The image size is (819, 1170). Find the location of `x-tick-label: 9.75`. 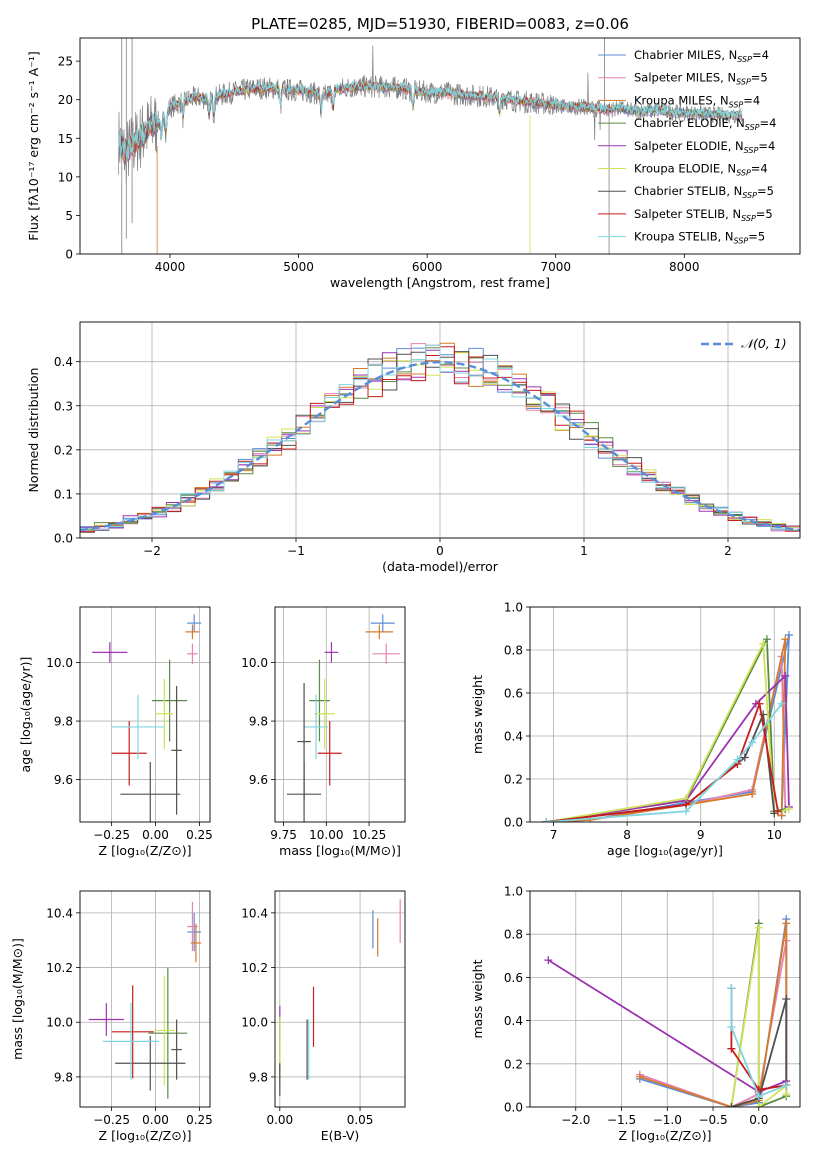

x-tick-label: 9.75 is located at coordinates (283, 835).